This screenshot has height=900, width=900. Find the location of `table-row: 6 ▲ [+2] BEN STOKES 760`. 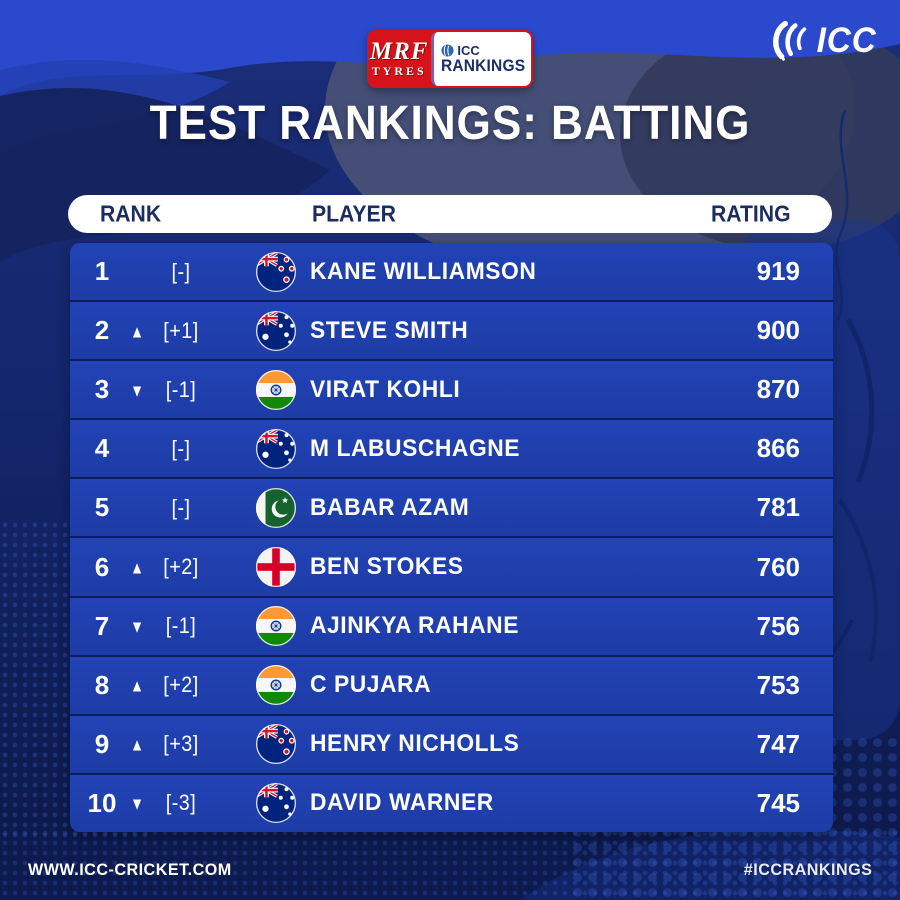

table-row: 6 ▲ [+2] BEN STOKES 760 is located at coordinates (451, 568).